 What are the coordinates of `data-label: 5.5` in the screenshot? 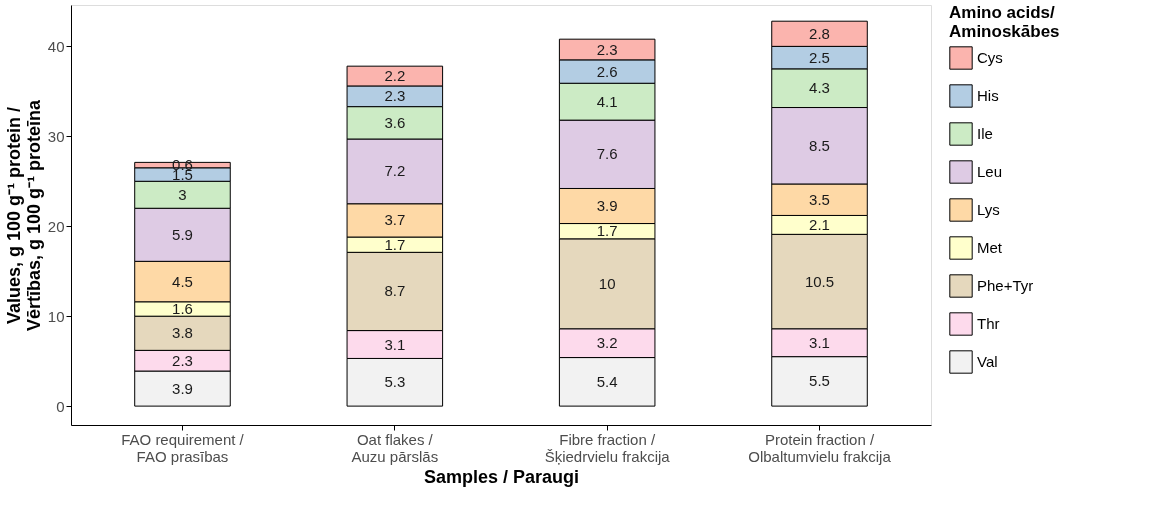 It's located at (819, 381).